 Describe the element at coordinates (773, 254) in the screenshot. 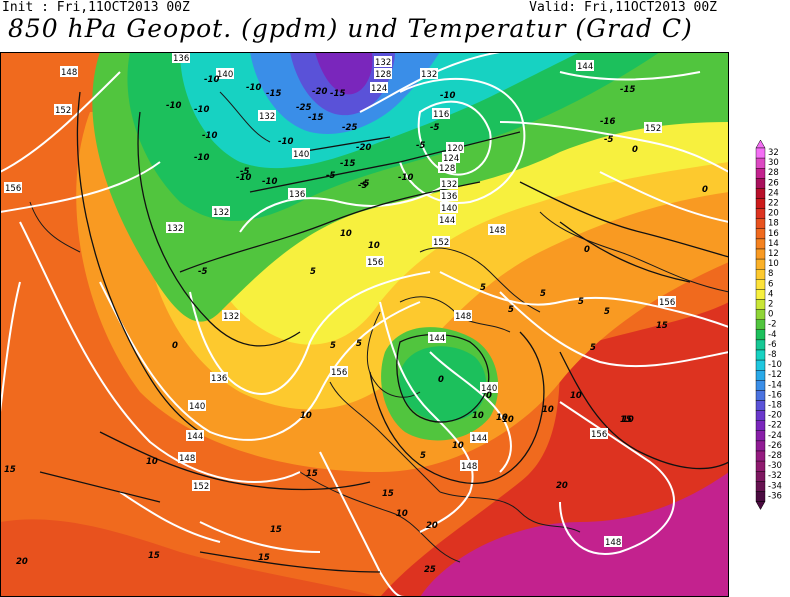

I see `legend-label: 12` at that location.